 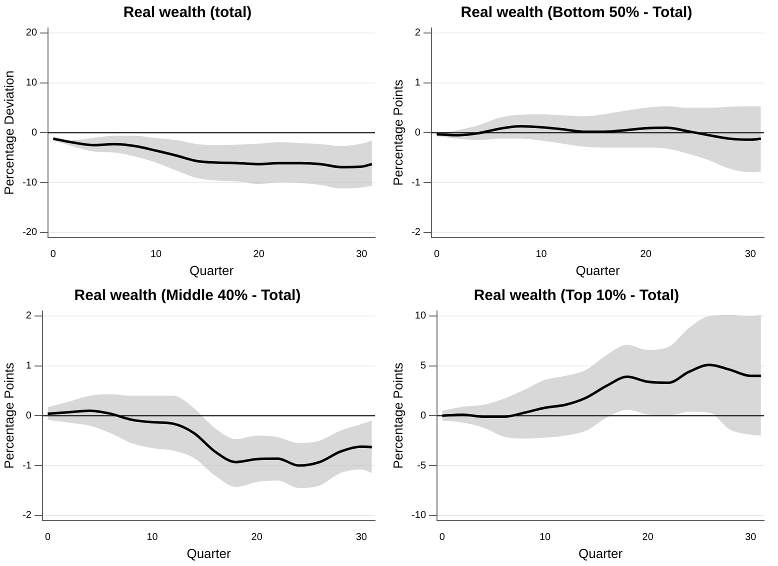 I want to click on chart-title: Real wealth (Bottom 50% - Total), so click(x=576, y=13).